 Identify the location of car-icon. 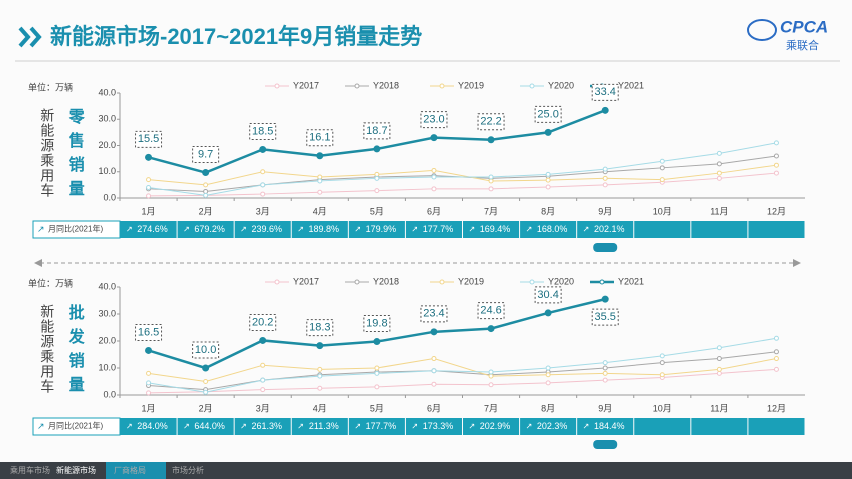
(605, 247).